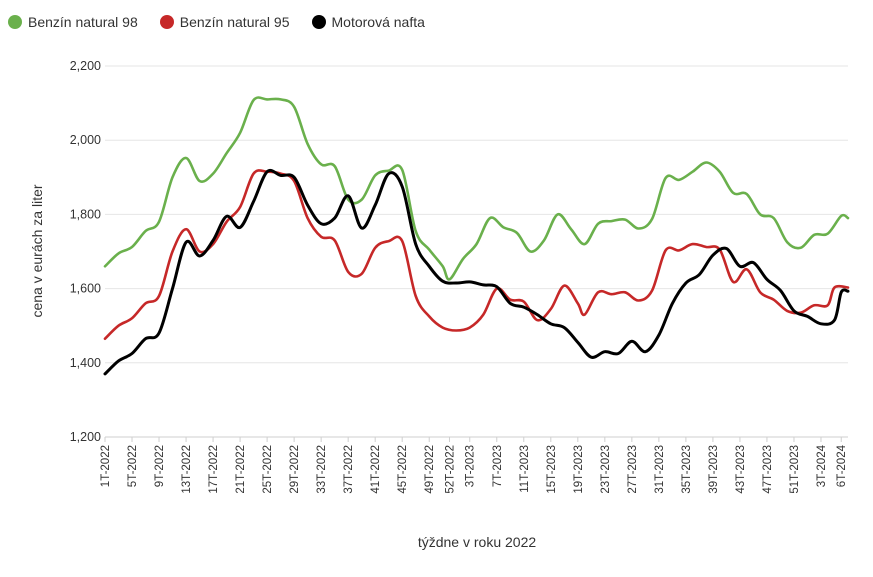  What do you see at coordinates (85, 251) in the screenshot?
I see `y-axis-ticks: 1,200 1,400 1,600 1,800 2,000 2,200` at bounding box center [85, 251].